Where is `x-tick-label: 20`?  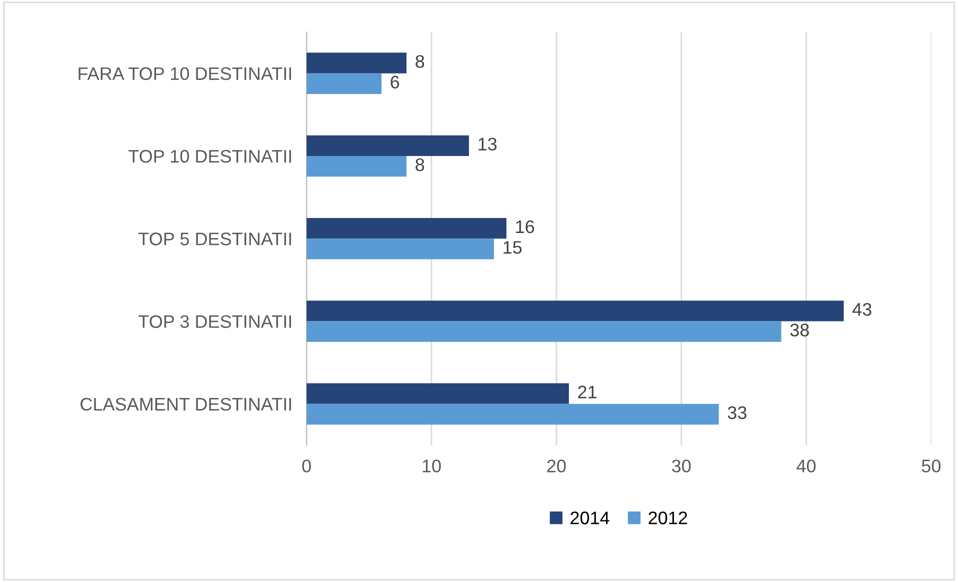 x-tick-label: 20 is located at coordinates (556, 466).